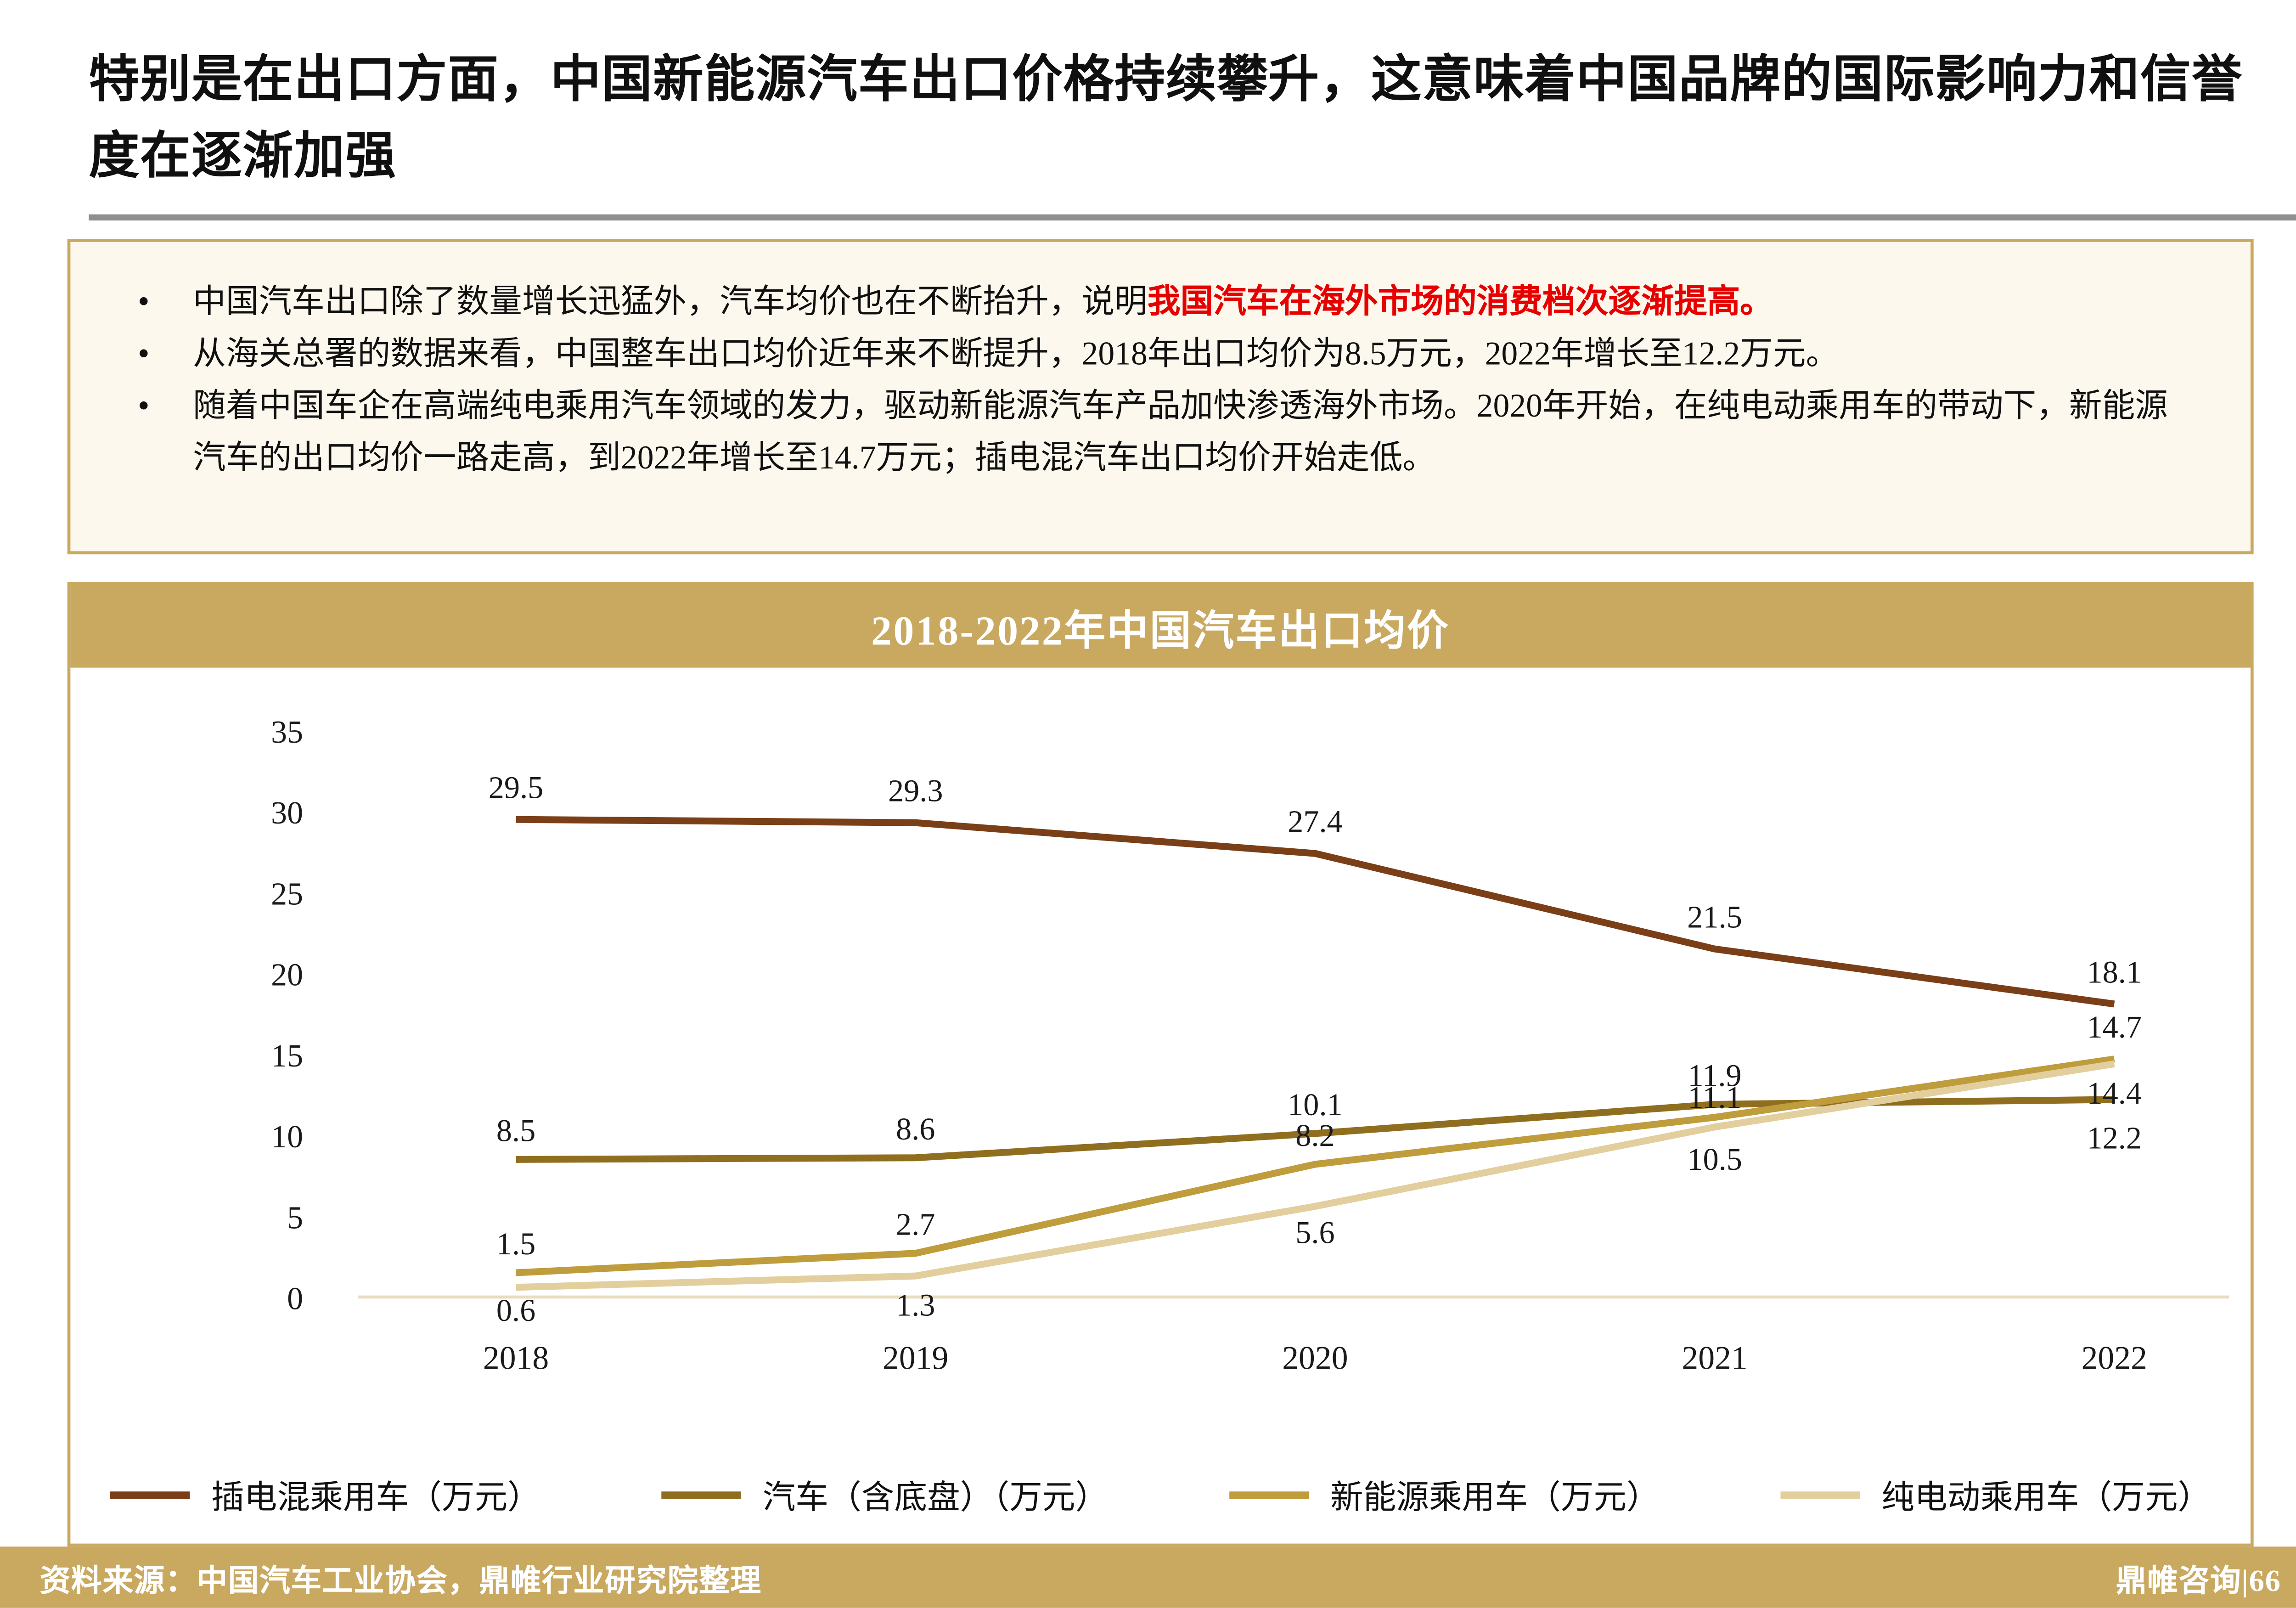 This screenshot has height=1608, width=2296. I want to click on data-label: 8.2, so click(1314, 1135).